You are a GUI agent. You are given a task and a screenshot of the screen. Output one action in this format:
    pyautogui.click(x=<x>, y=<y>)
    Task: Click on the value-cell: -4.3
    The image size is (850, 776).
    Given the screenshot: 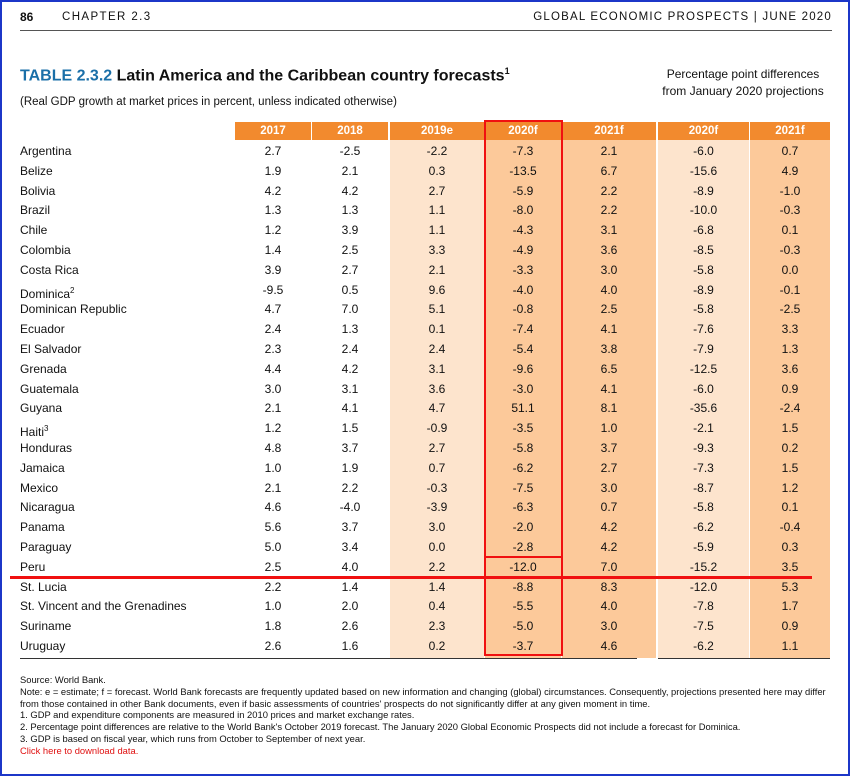 What is the action you would take?
    pyautogui.click(x=523, y=230)
    